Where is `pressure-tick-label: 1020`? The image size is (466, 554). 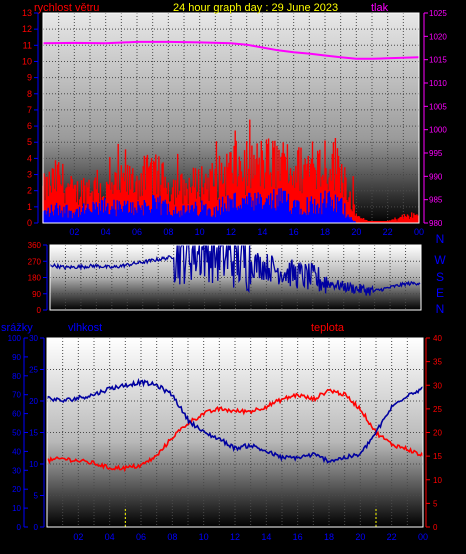 pressure-tick-label: 1020 is located at coordinates (438, 36).